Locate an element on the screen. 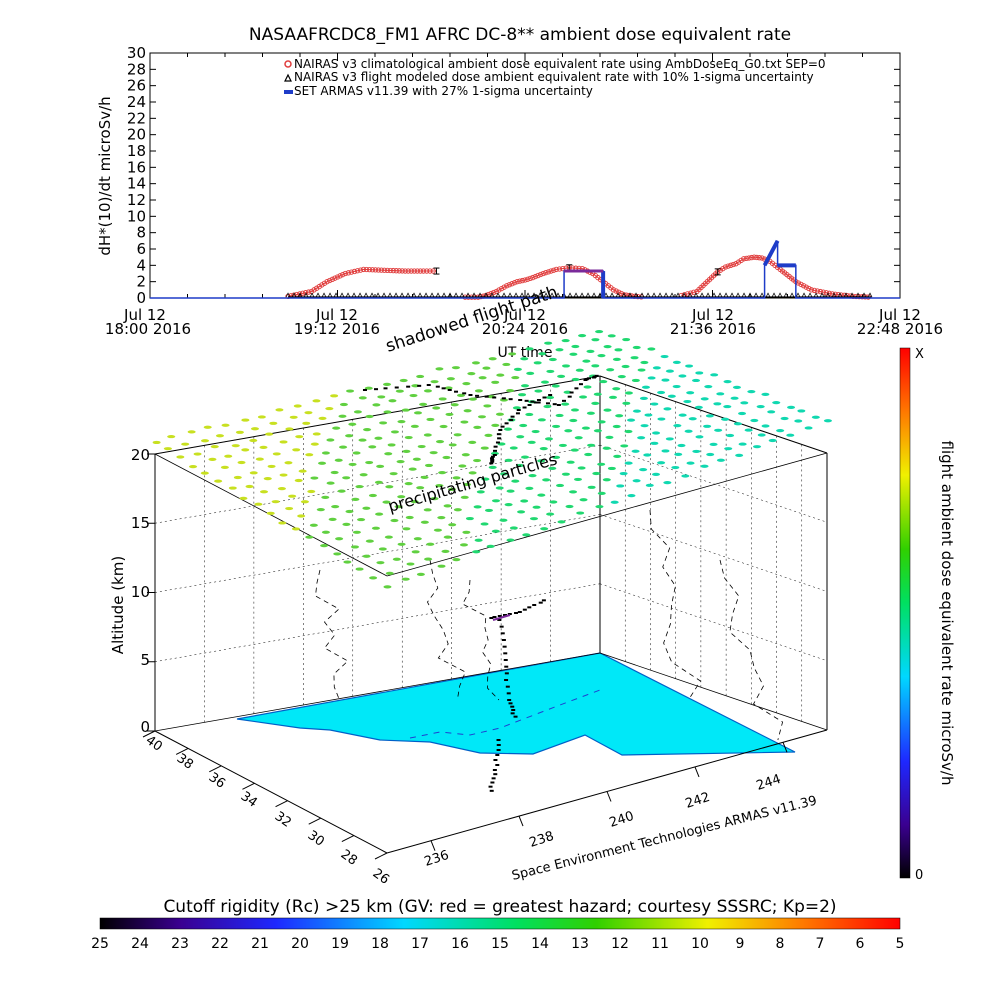 This screenshot has width=1000, height=1000. colorbar-tick-label: 11 is located at coordinates (660, 944).